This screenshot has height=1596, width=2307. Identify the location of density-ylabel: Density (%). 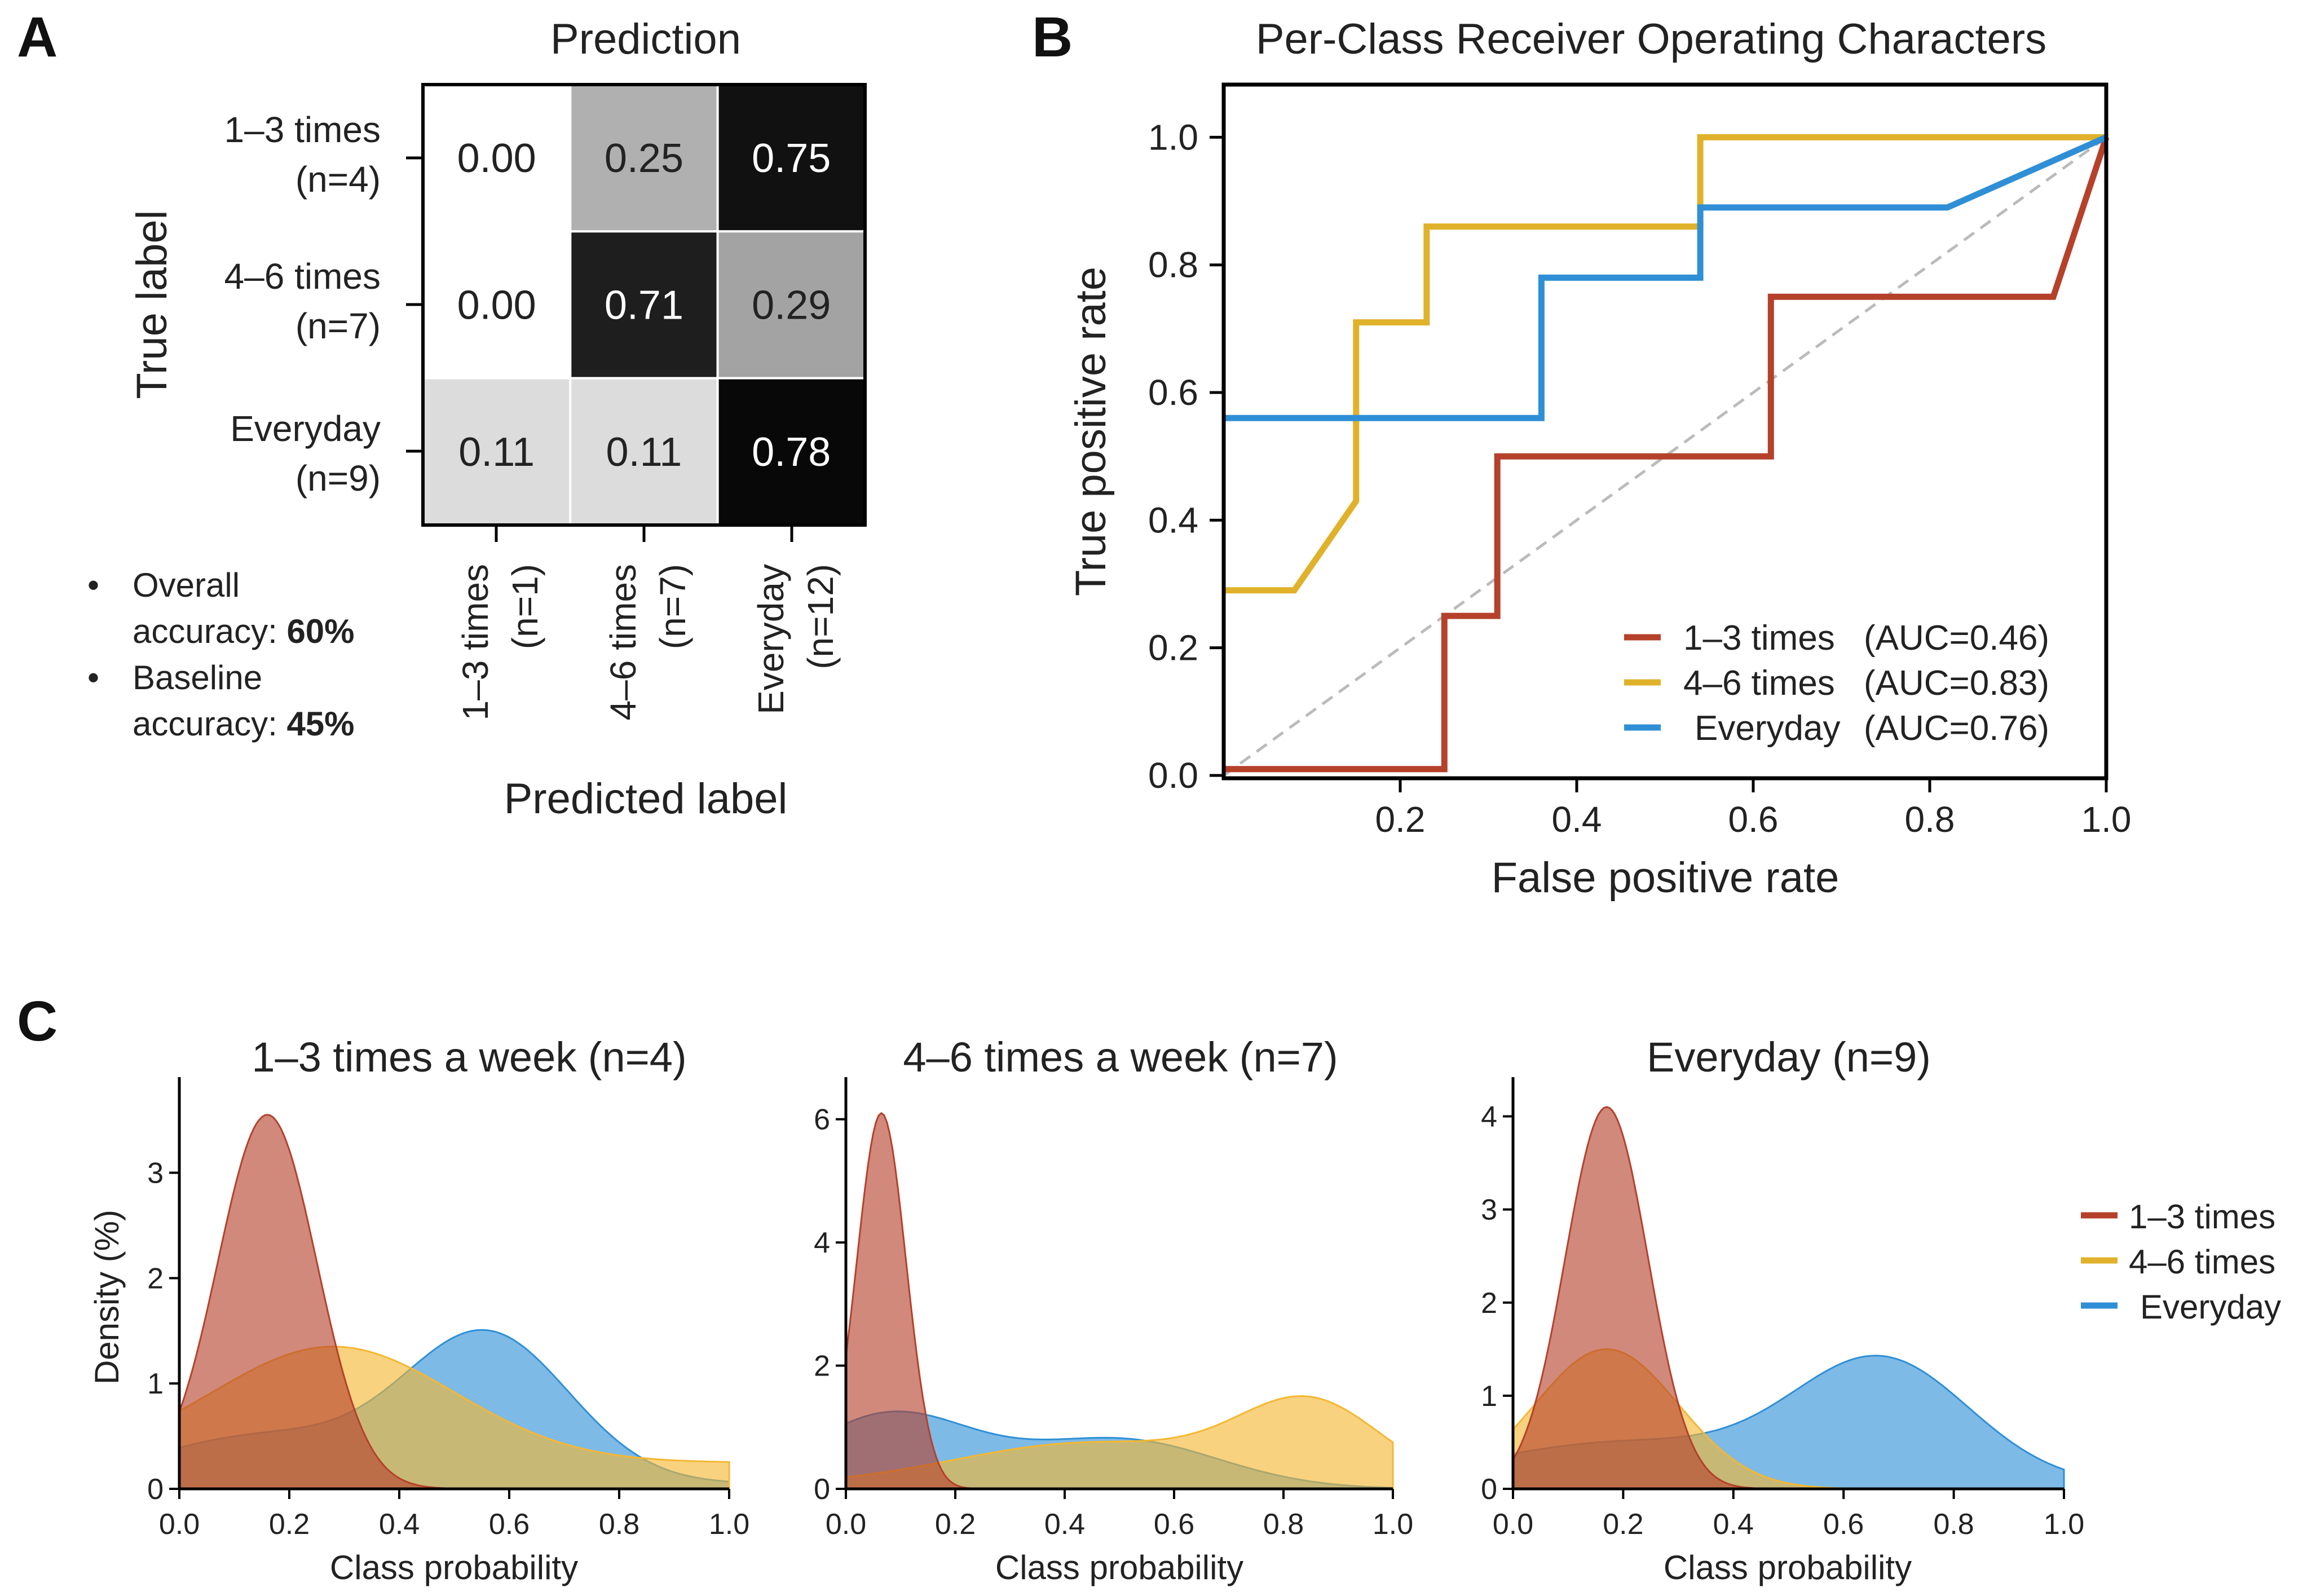
(107, 1297).